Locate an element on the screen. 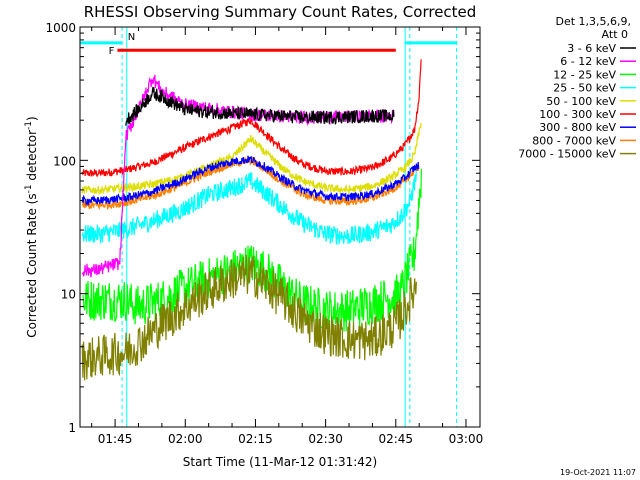 This screenshot has height=480, width=640. timestamp: 19-Oct-2021 11:07 is located at coordinates (598, 472).